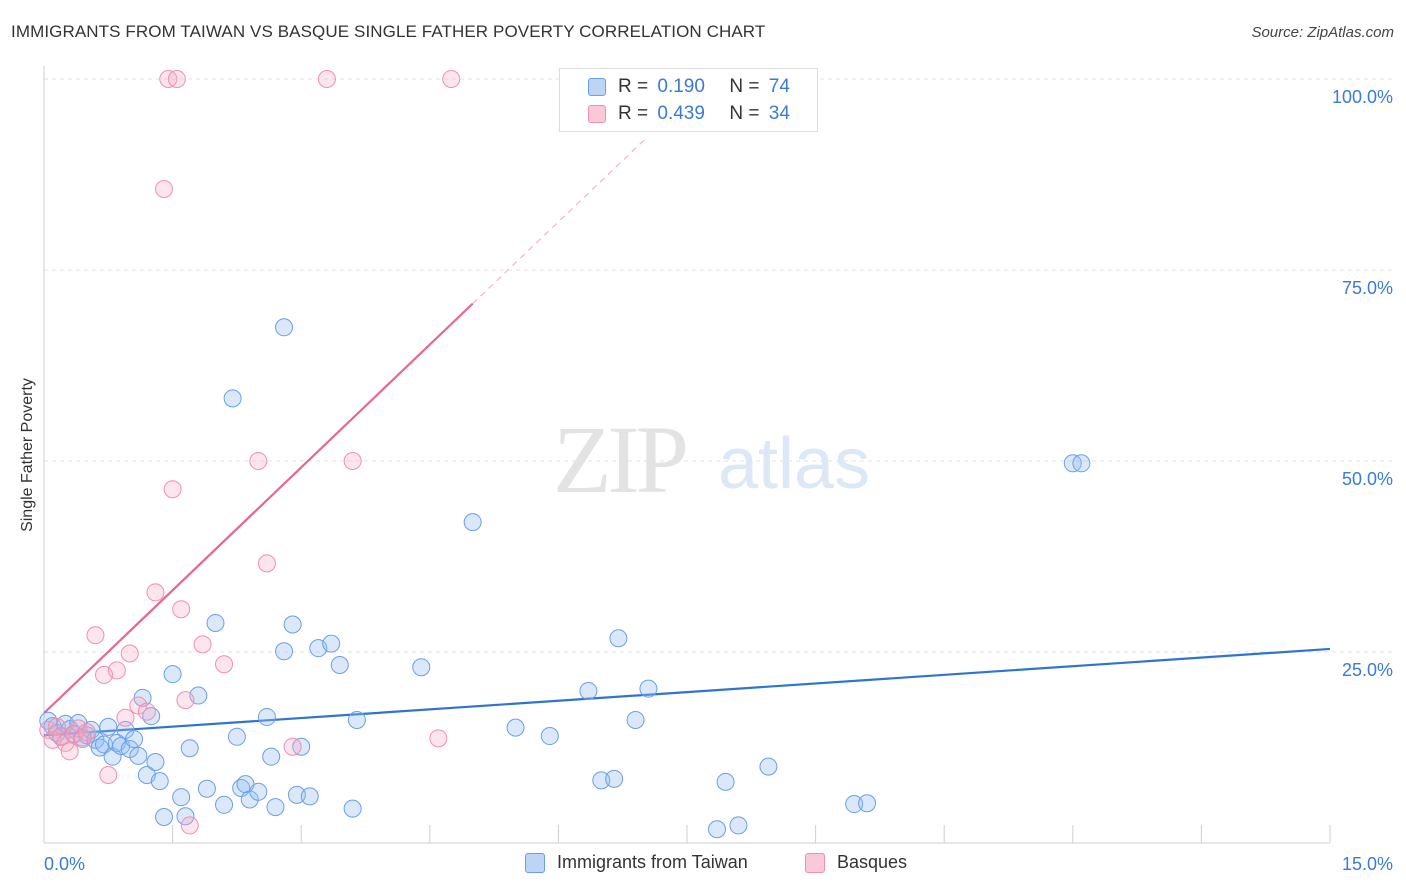 This screenshot has height=892, width=1406. Describe the element at coordinates (1322, 32) in the screenshot. I see `chart-source: Source: ZipAtlas.com` at that location.